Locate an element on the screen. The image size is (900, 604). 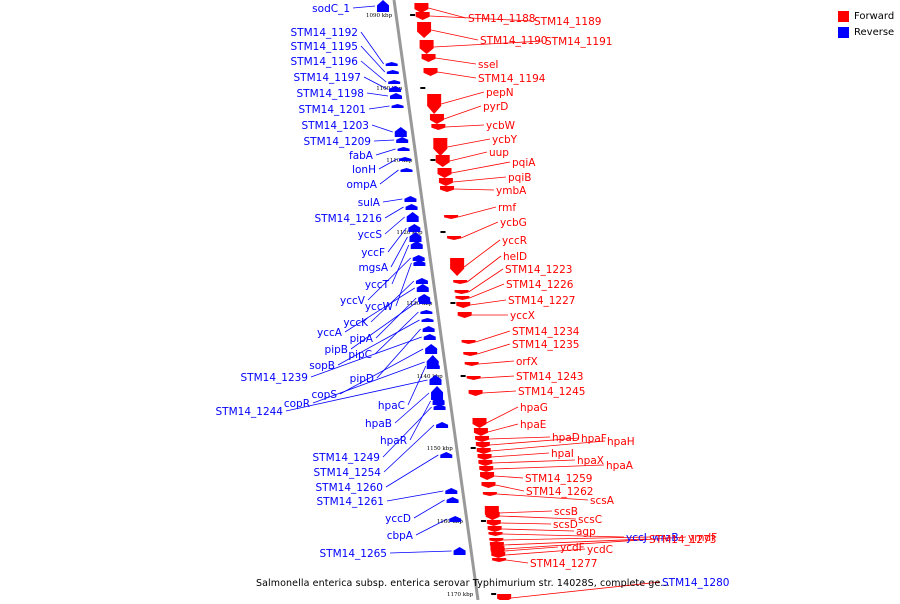
gene-label-forward: STM14_1243 is located at coordinates (549, 377).